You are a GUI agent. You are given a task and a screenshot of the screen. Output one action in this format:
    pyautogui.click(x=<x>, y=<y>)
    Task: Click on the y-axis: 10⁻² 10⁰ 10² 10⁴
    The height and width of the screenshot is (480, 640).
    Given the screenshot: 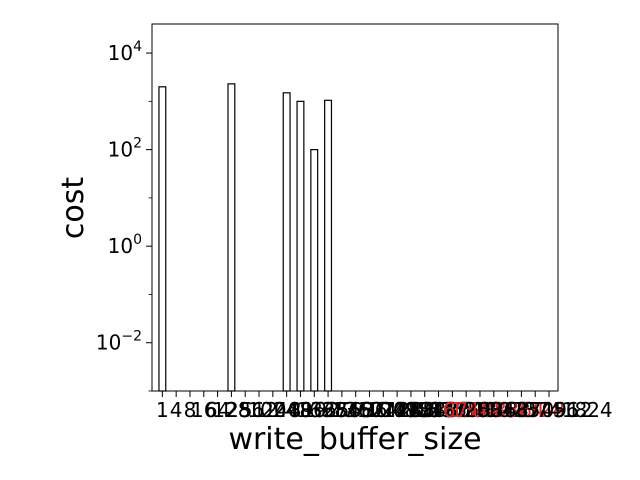 What is the action you would take?
    pyautogui.click(x=124, y=215)
    